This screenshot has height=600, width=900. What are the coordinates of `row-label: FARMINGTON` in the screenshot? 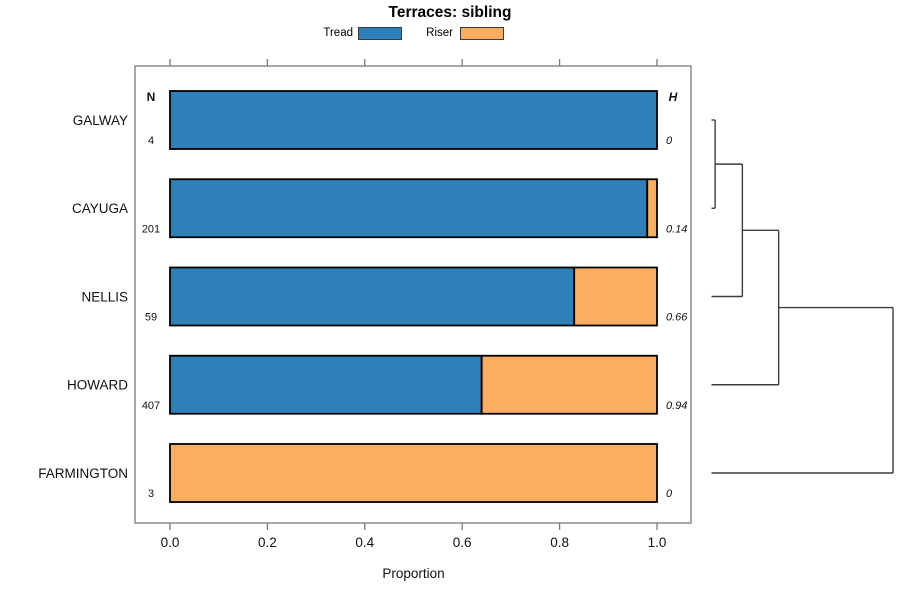 It's located at (83, 473).